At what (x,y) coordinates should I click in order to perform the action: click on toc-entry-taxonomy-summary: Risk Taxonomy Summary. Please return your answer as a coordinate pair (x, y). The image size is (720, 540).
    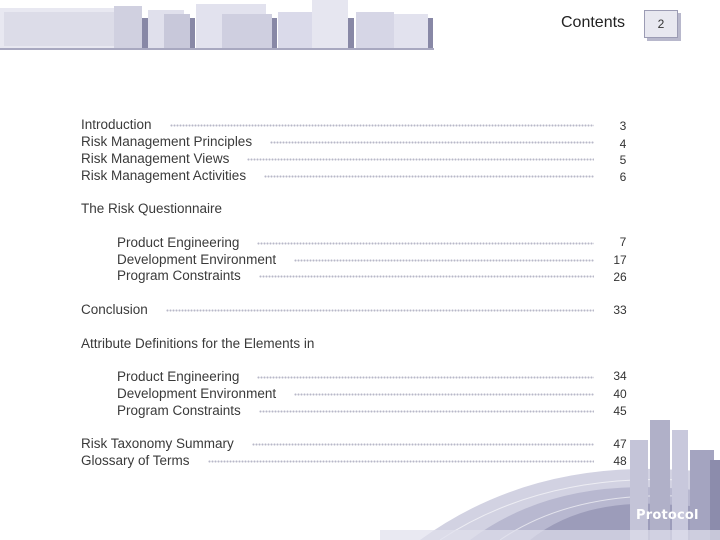
    Looking at the image, I should click on (343, 443).